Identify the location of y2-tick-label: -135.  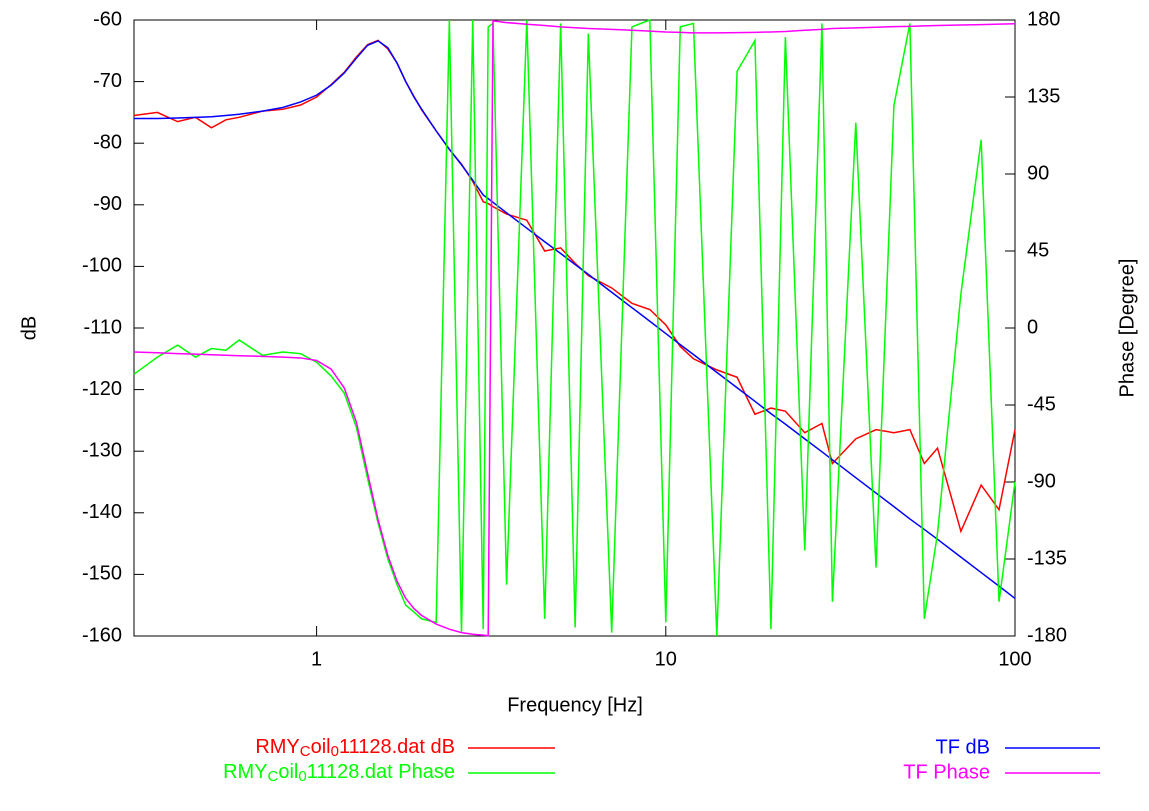
(1047, 558).